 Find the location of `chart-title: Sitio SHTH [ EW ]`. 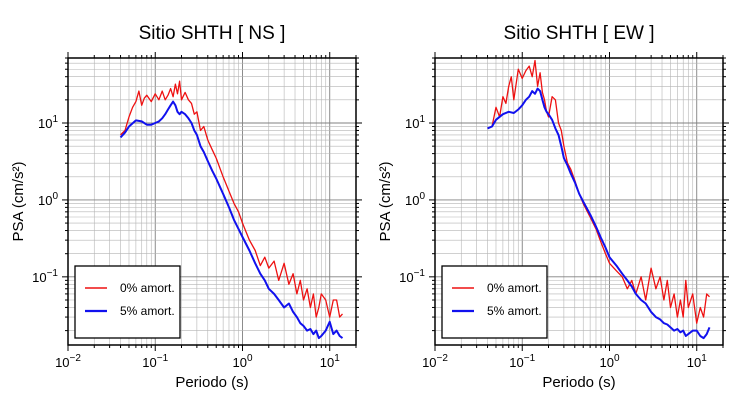

chart-title: Sitio SHTH [ EW ] is located at coordinates (579, 33).